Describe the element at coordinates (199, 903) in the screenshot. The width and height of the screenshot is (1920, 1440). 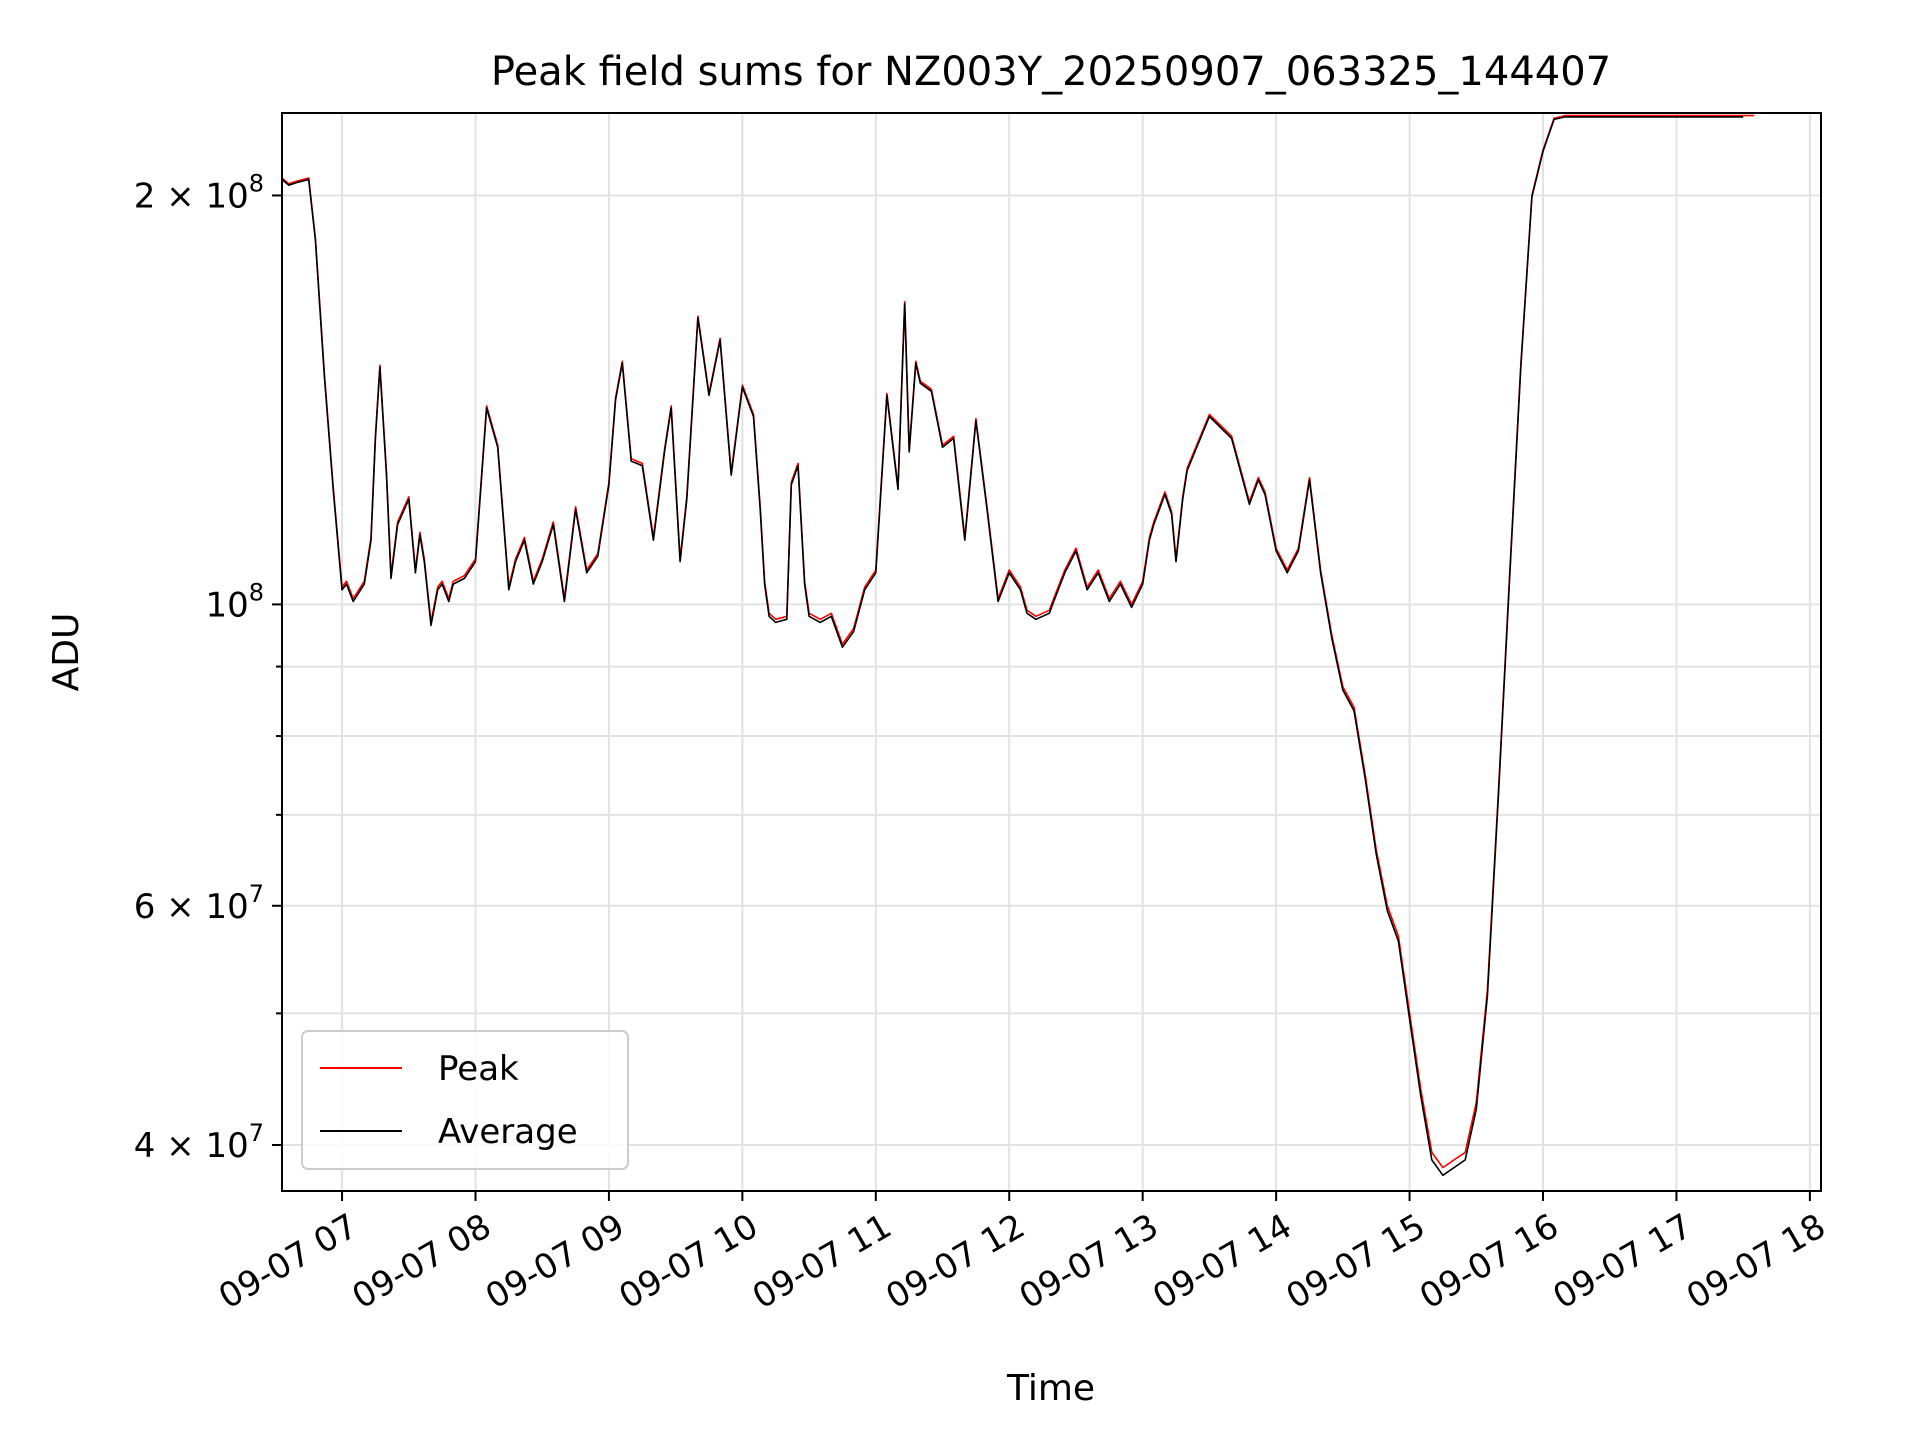
I see `y-tick-label: 6 × 107` at that location.